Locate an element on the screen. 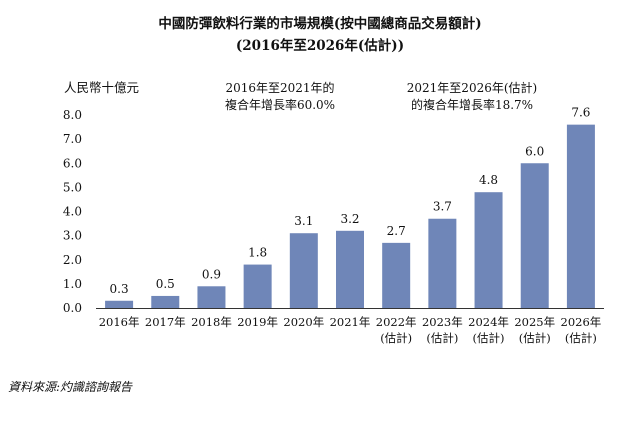 This screenshot has width=640, height=426. data-label: 4.8 is located at coordinates (488, 180).